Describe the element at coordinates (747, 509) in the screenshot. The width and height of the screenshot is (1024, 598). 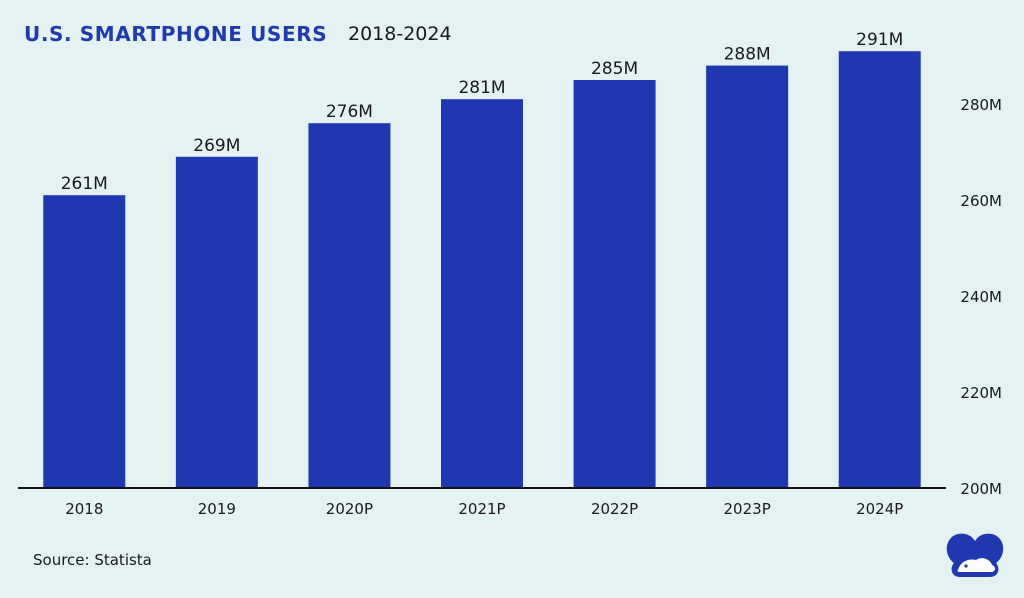
I see `x-tick-label: 2023P` at that location.